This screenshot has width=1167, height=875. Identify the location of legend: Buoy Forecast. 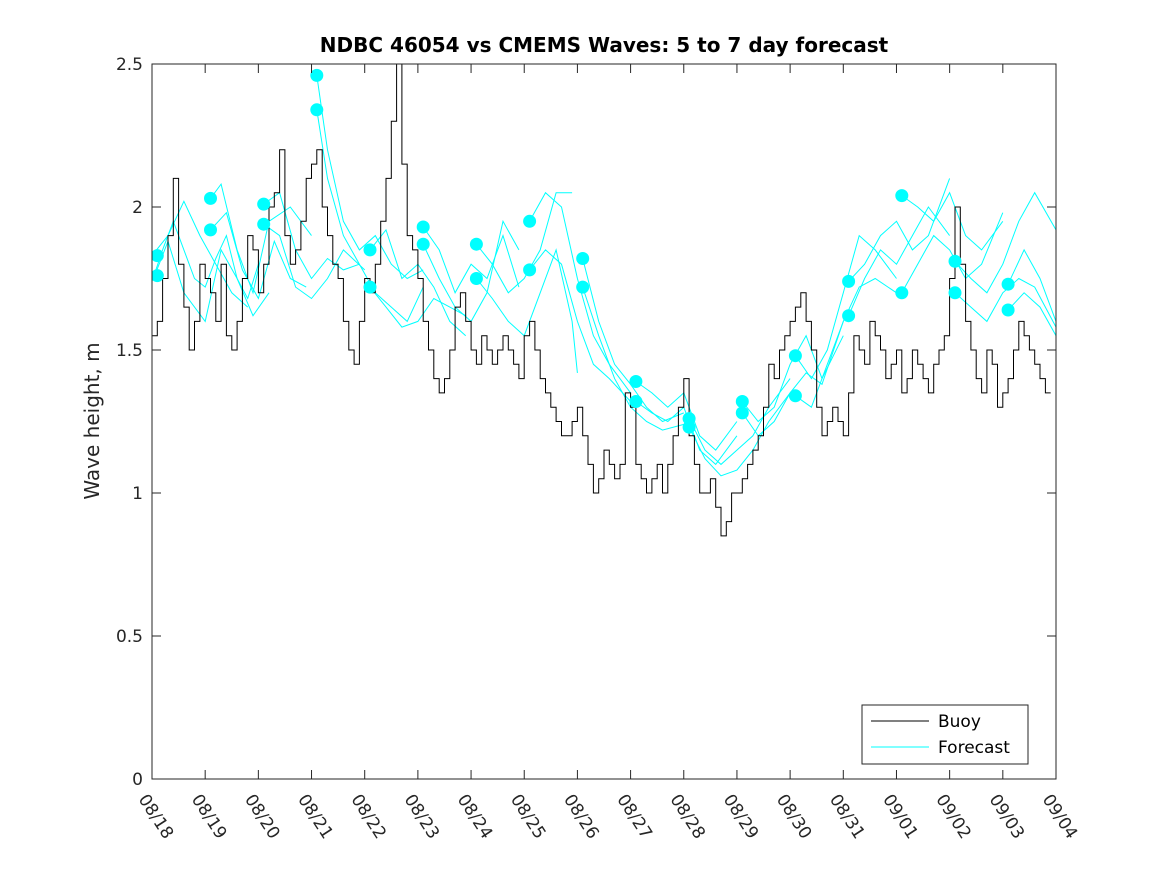
(945, 734).